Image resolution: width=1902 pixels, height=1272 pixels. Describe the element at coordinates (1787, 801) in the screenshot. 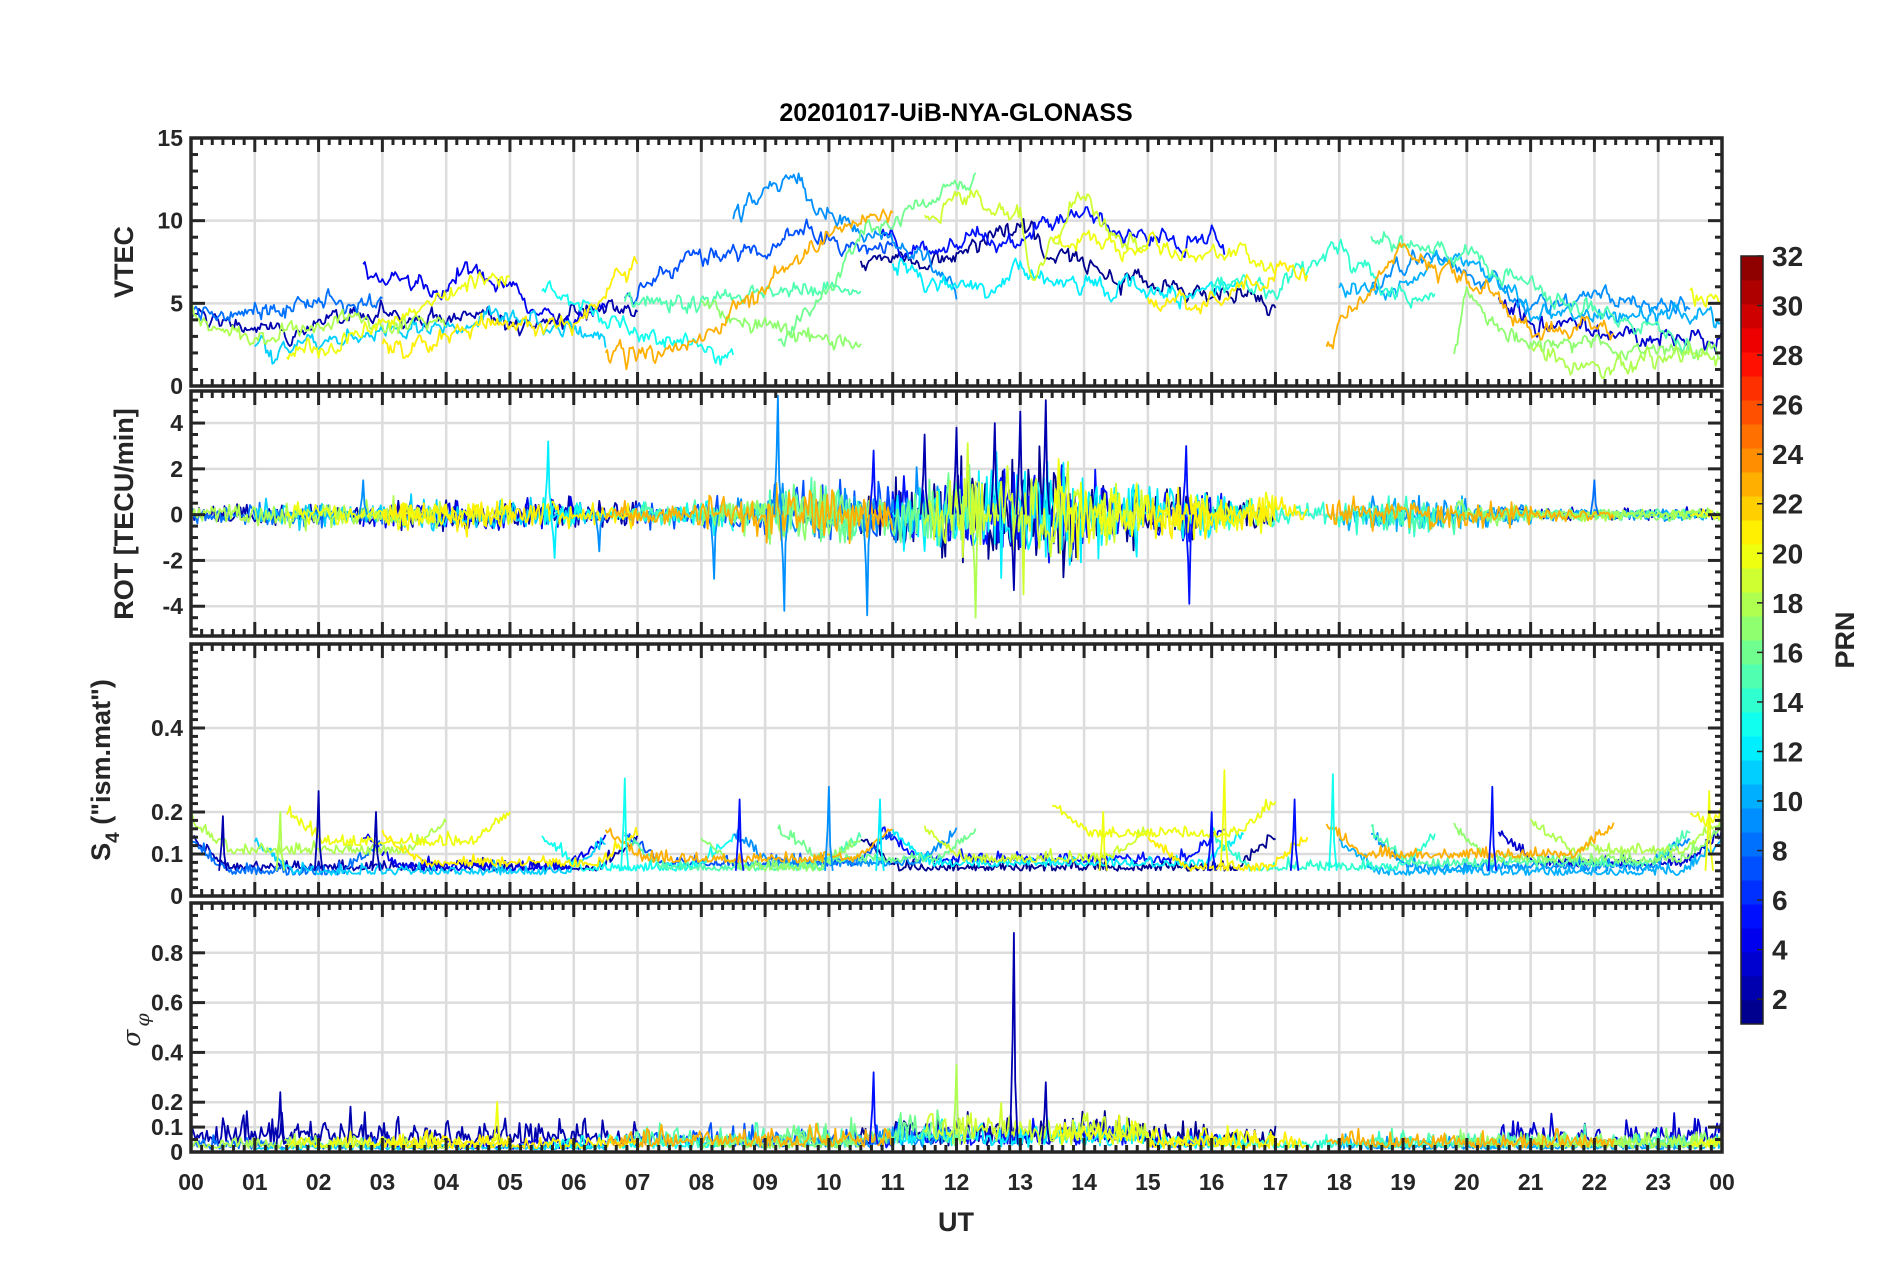

I see `colorbar-tick-label: 10` at that location.